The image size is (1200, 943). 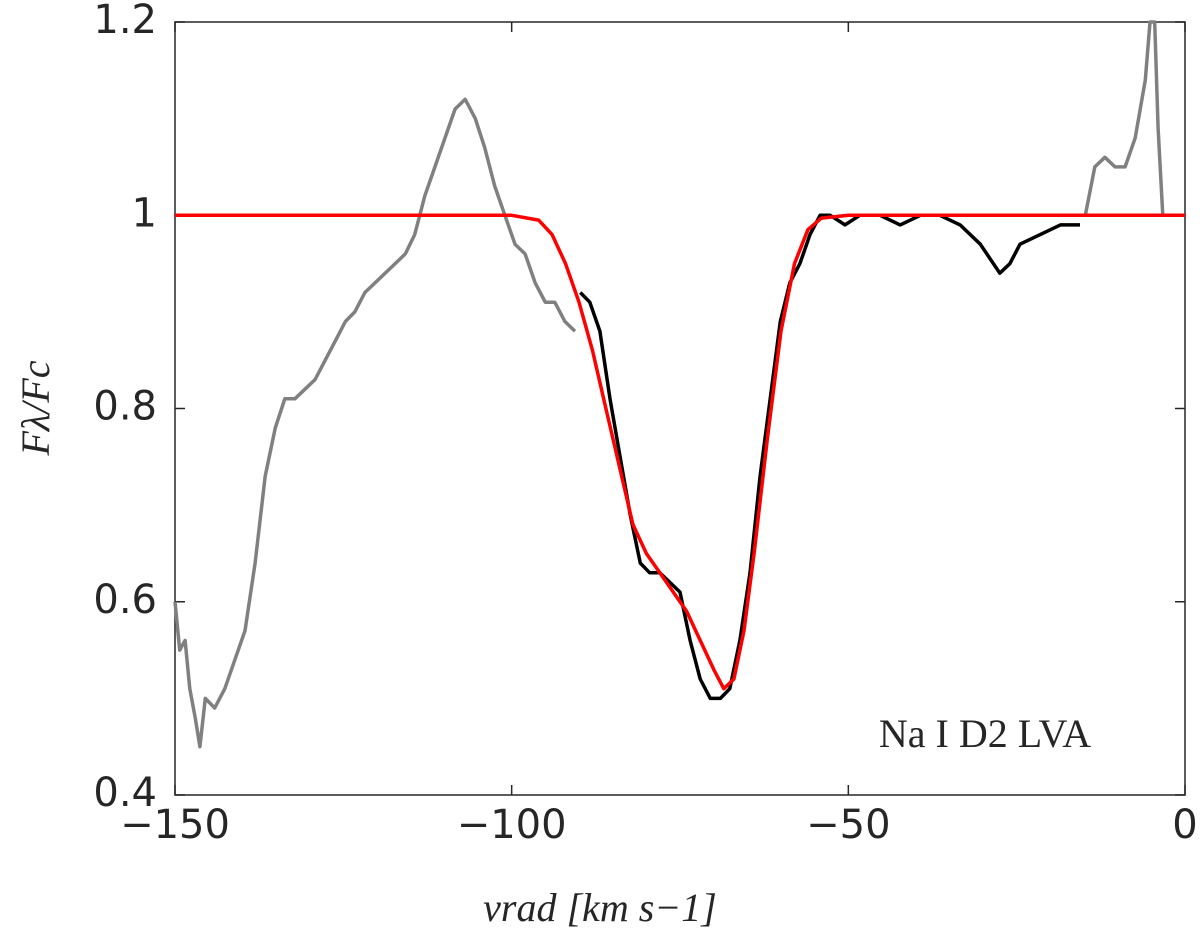 What do you see at coordinates (512, 825) in the screenshot?
I see `x-tick-label: −100` at bounding box center [512, 825].